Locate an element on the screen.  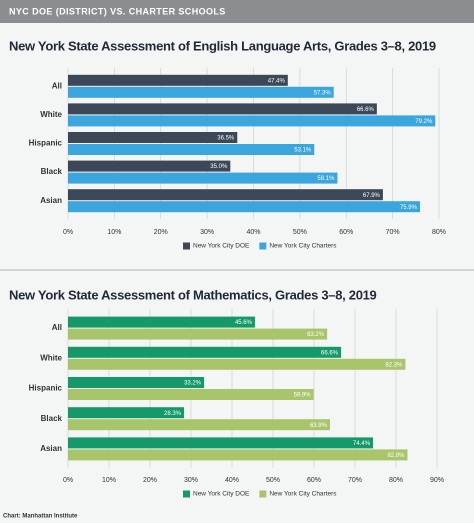
value-label: 59.9% is located at coordinates (303, 396).